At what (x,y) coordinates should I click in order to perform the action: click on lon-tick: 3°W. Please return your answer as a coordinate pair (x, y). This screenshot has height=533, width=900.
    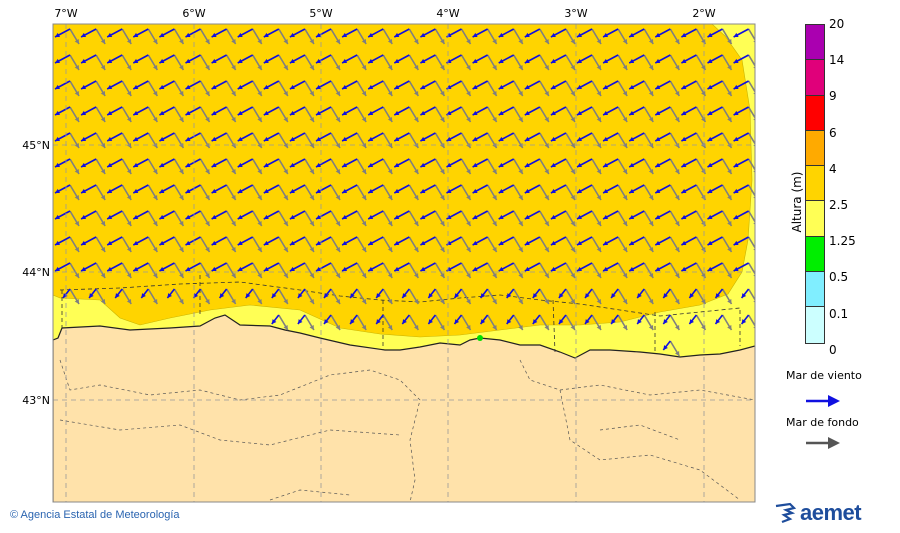
    Looking at the image, I should click on (575, 13).